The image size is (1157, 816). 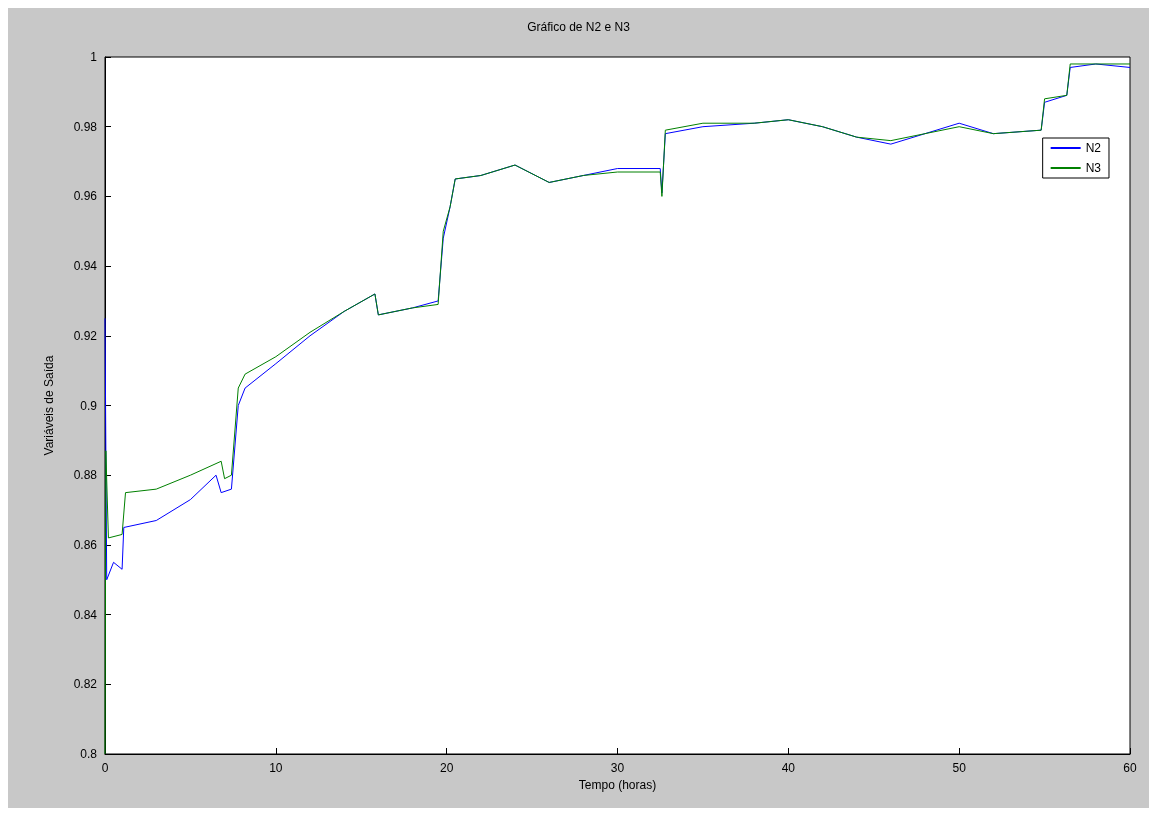 What do you see at coordinates (1093, 148) in the screenshot?
I see `legend-label: N2` at bounding box center [1093, 148].